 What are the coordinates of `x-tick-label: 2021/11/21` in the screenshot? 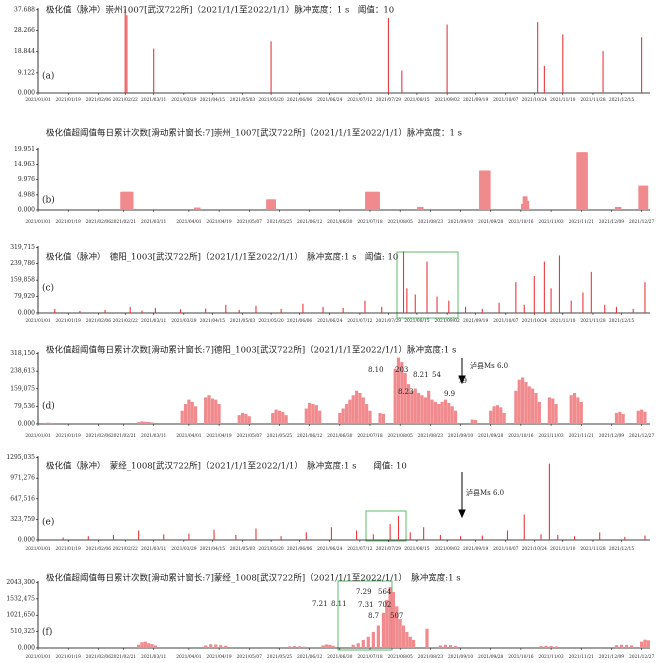 It's located at (582, 657).